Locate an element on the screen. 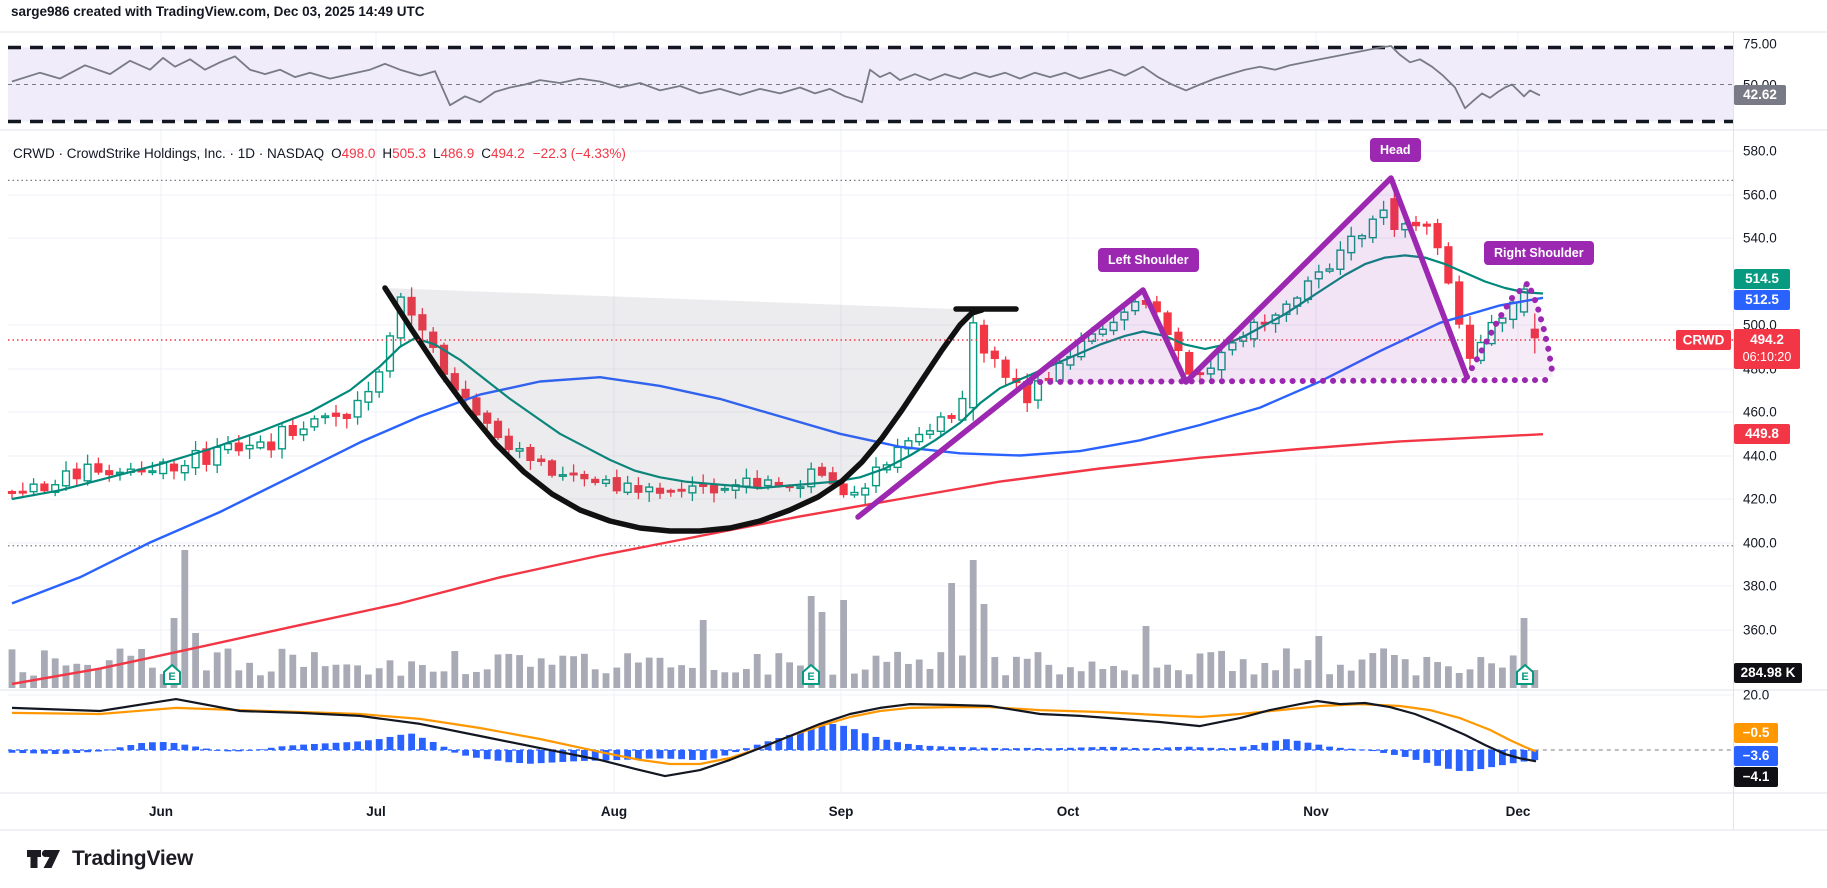 The width and height of the screenshot is (1827, 888). month-label: Jun is located at coordinates (161, 811).